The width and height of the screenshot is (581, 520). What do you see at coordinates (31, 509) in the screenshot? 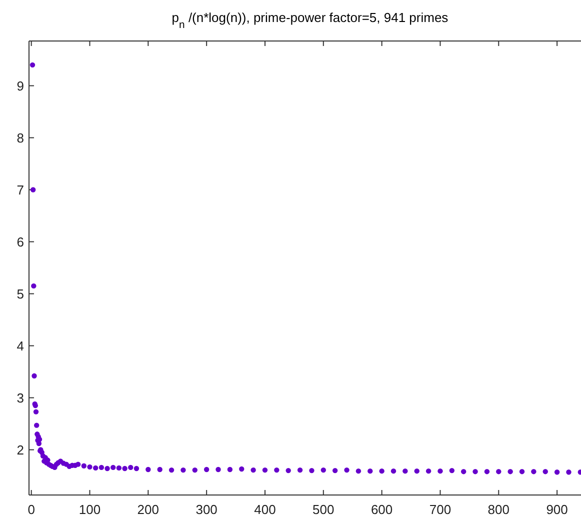
I see `x-tick-label: 0` at bounding box center [31, 509].